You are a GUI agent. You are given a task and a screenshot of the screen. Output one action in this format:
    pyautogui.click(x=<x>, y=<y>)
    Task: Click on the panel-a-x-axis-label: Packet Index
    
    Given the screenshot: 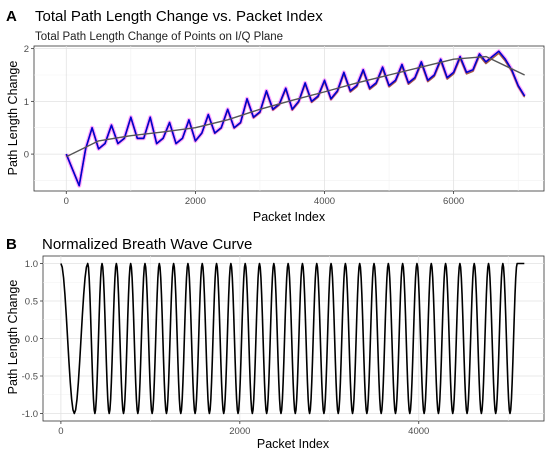 What is the action you would take?
    pyautogui.click(x=289, y=217)
    